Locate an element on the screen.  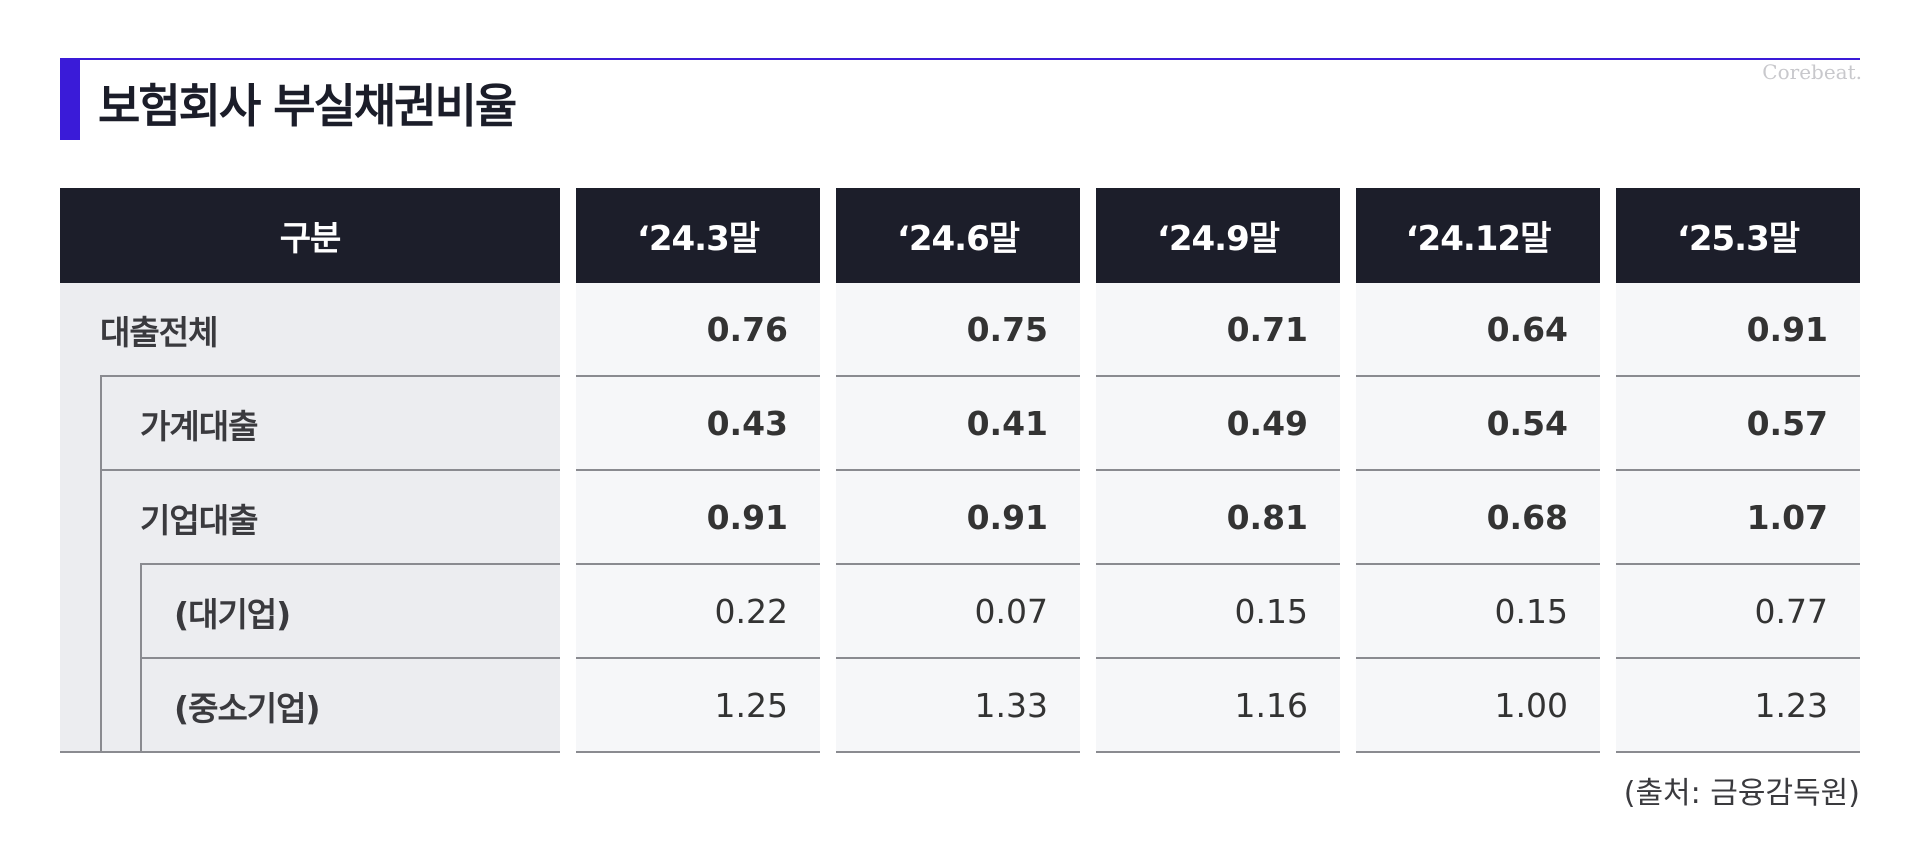
table-cell: 0.41 is located at coordinates (958, 424).